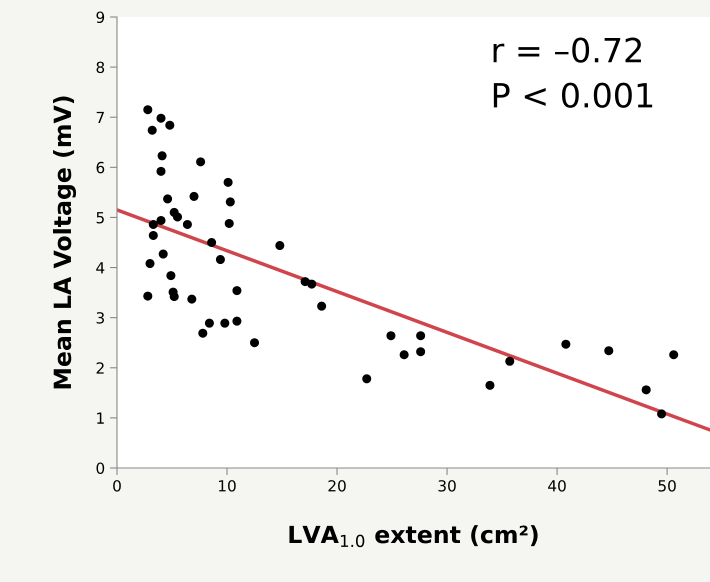 This screenshot has height=582, width=710. I want to click on y-tick-label: 9, so click(100, 17).